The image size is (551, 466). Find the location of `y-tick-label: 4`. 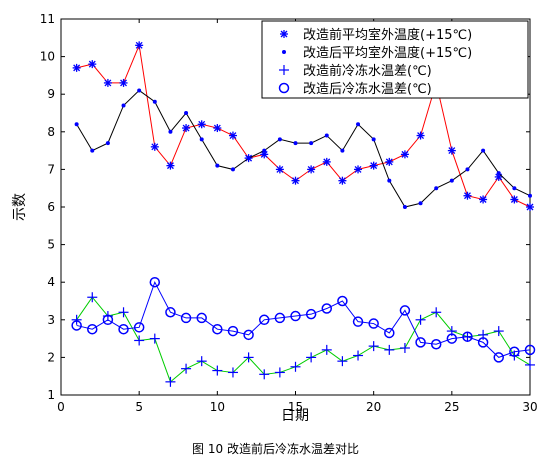

y-tick-label: 4 is located at coordinates (51, 282).